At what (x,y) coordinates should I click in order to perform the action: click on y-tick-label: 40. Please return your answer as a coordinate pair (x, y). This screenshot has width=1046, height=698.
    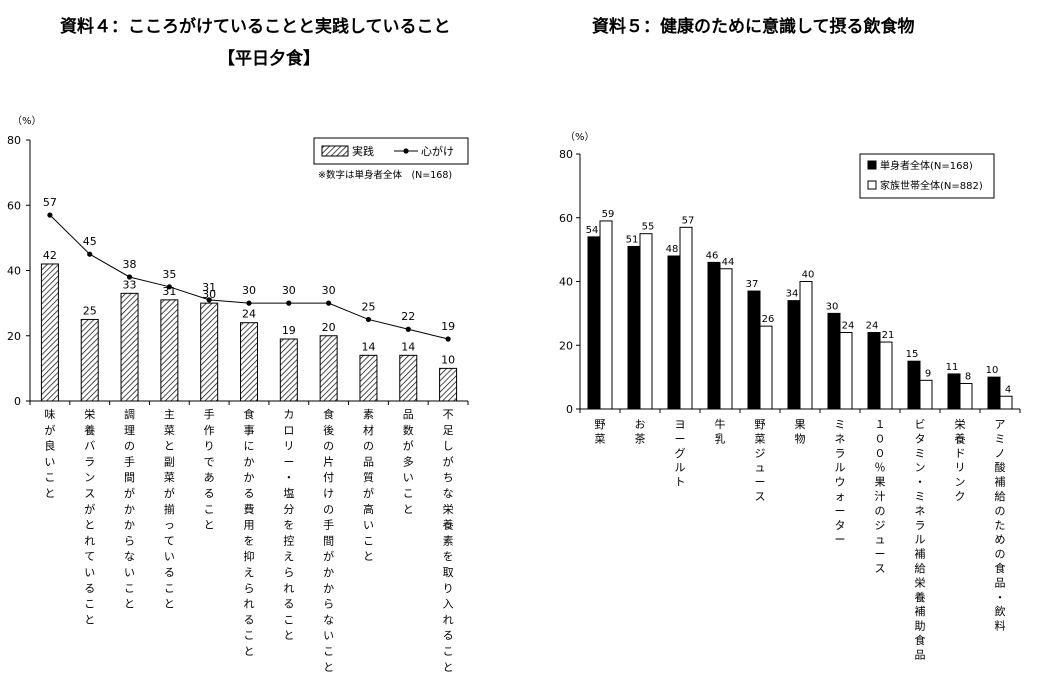
    Looking at the image, I should click on (14, 271).